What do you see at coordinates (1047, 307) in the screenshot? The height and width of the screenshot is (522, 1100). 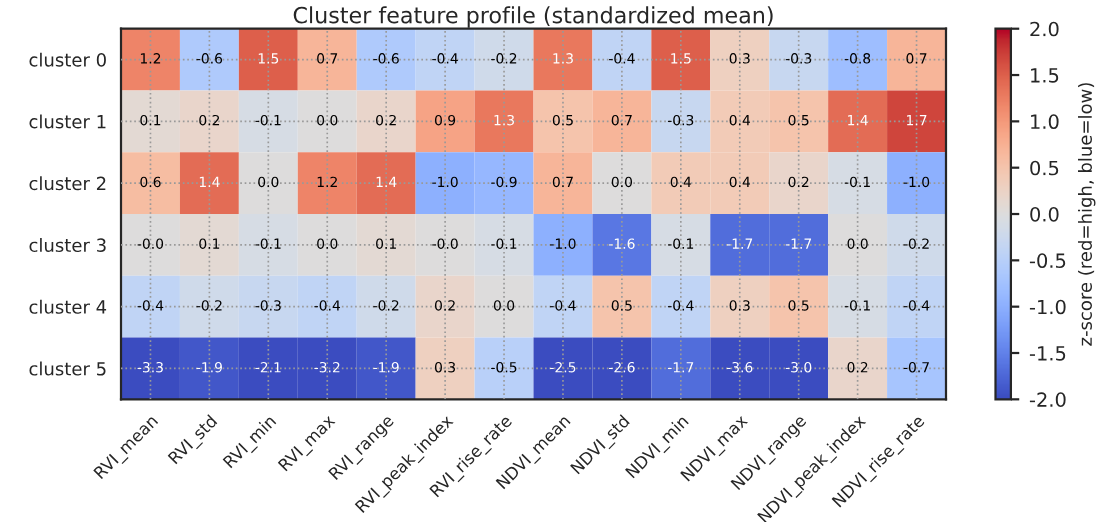 I see `color-bar-label: -1.0` at bounding box center [1047, 307].